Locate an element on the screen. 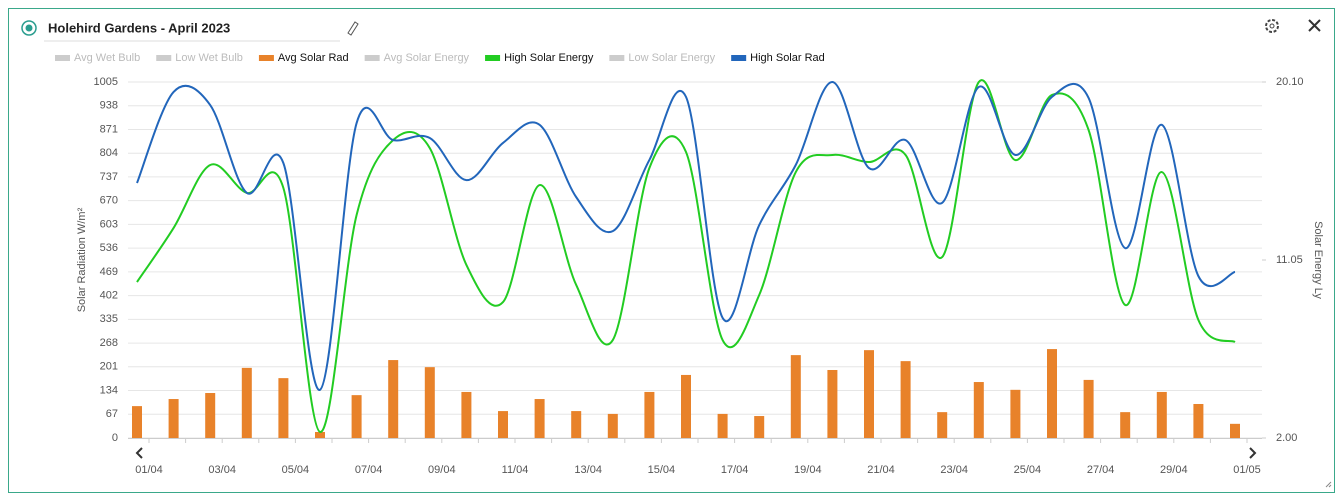  settings-icon is located at coordinates (1272, 26).